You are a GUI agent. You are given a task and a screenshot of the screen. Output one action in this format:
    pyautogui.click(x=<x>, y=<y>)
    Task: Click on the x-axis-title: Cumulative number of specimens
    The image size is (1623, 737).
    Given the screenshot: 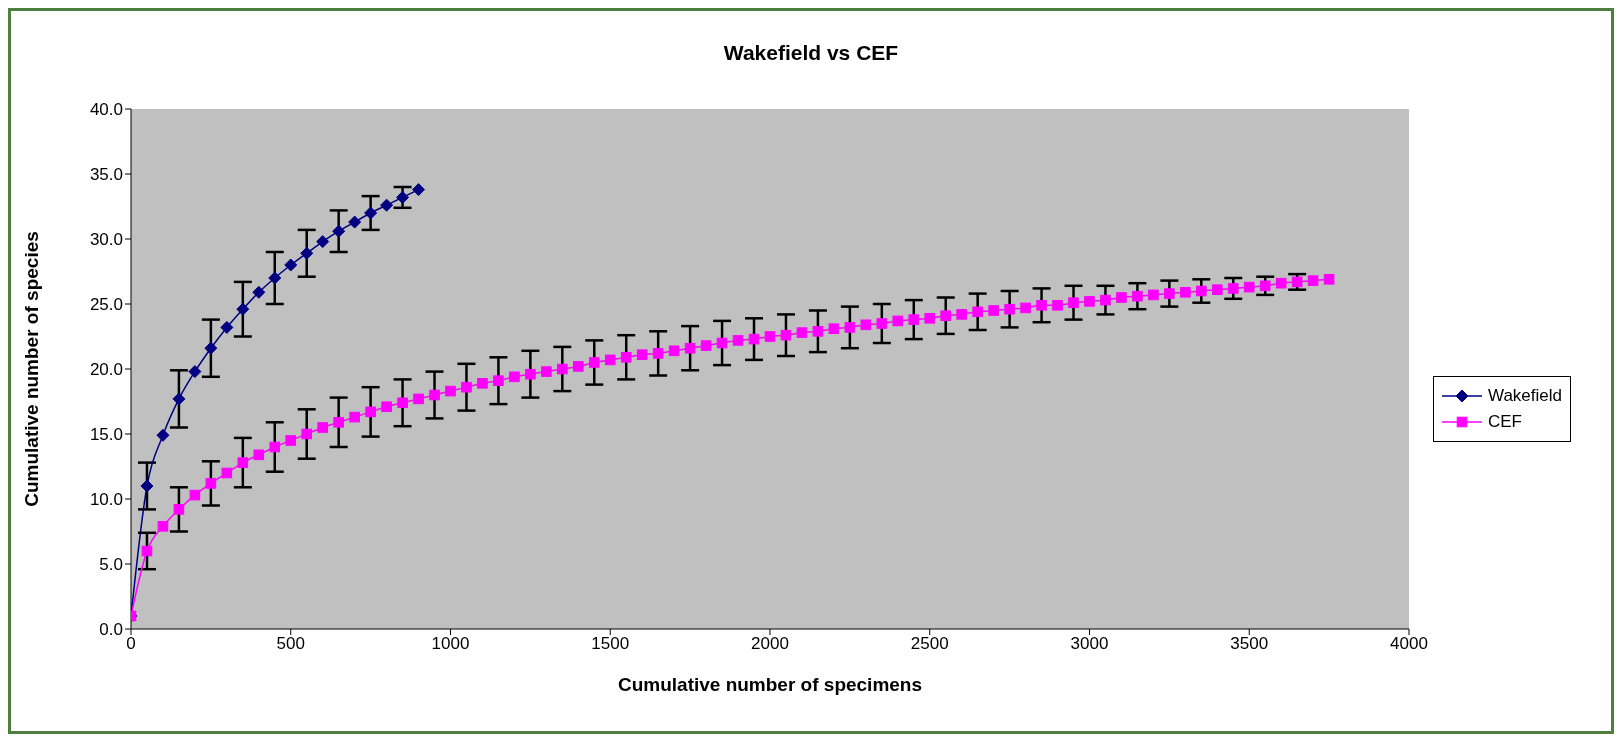 What is the action you would take?
    pyautogui.click(x=770, y=684)
    